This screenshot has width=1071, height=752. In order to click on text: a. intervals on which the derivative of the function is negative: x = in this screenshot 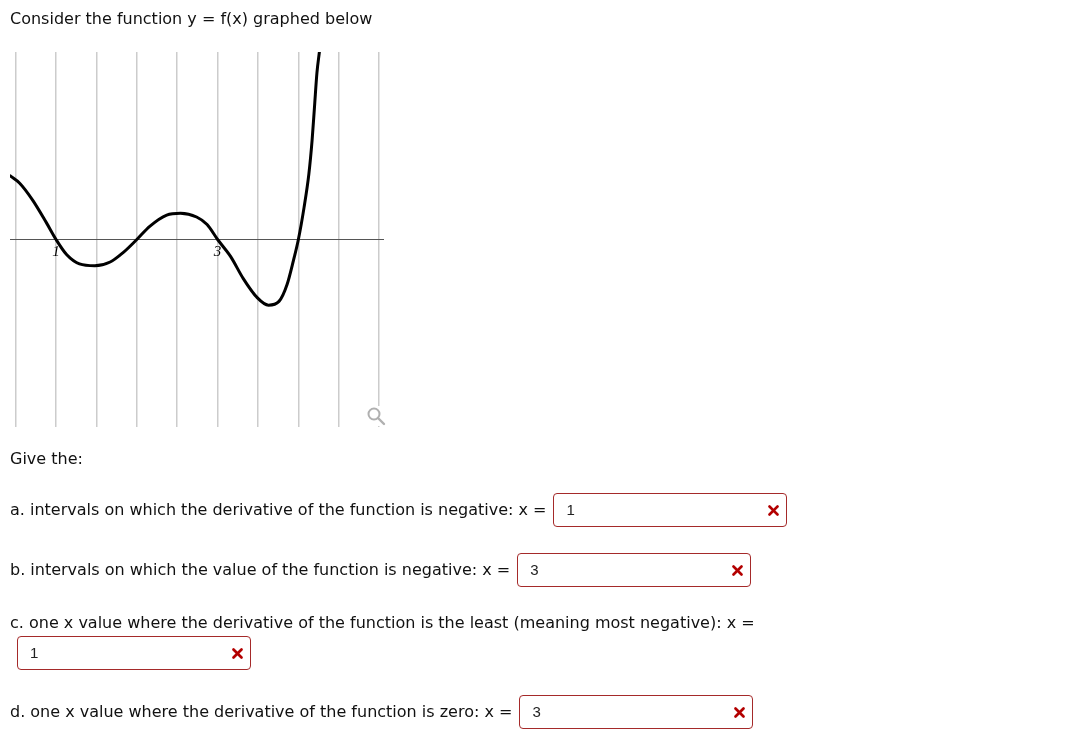, I will do `click(278, 509)`.